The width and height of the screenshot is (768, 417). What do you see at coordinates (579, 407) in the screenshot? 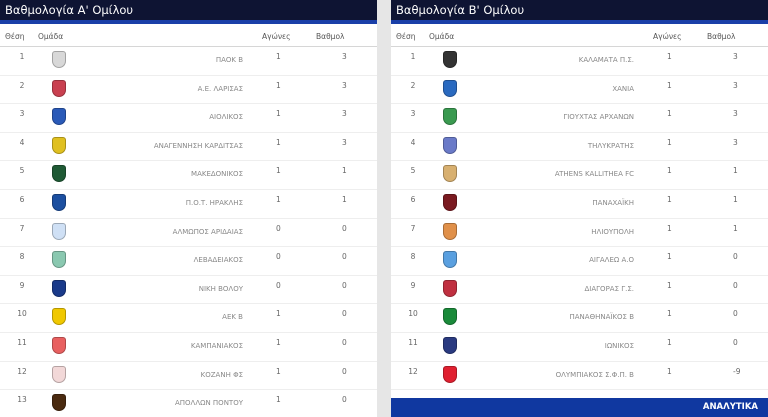
I see `details-button: ΑΝΑΛΥΤΙΚΑ` at bounding box center [579, 407].